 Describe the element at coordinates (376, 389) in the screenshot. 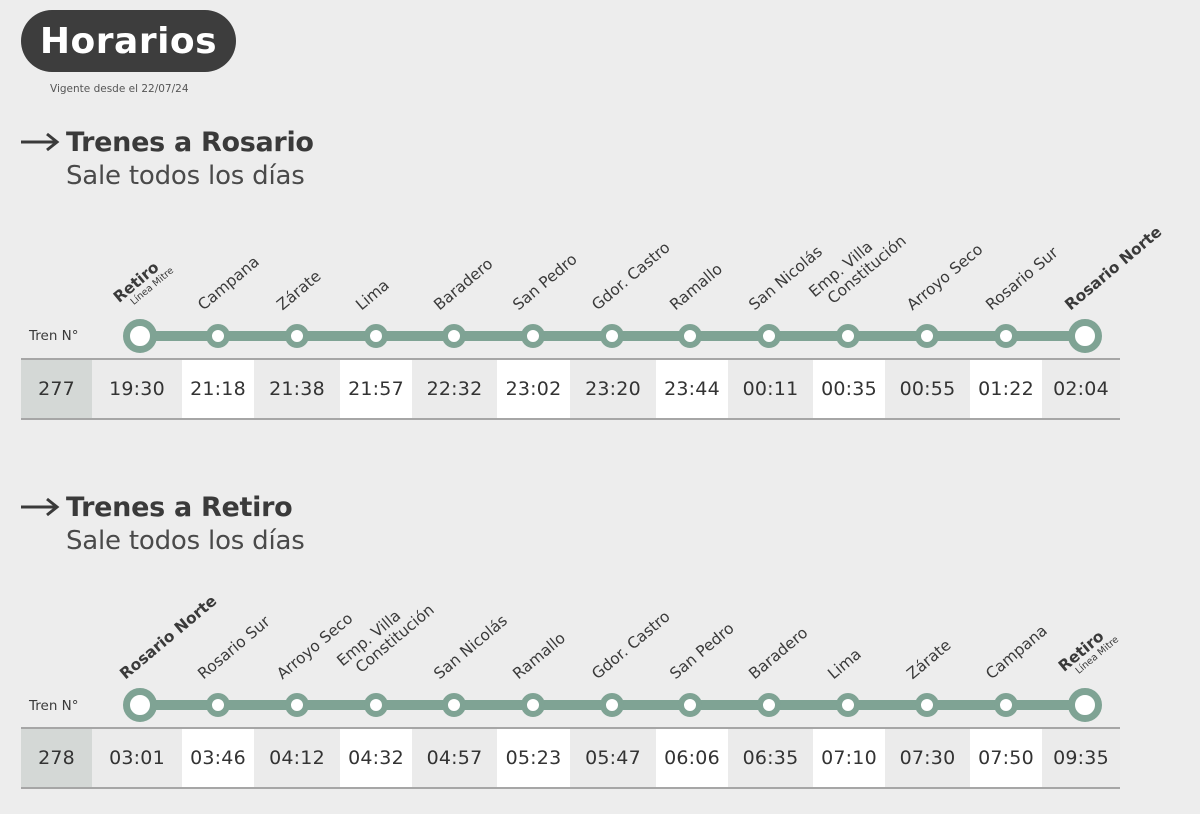

I see `time-cell: 21:57` at that location.